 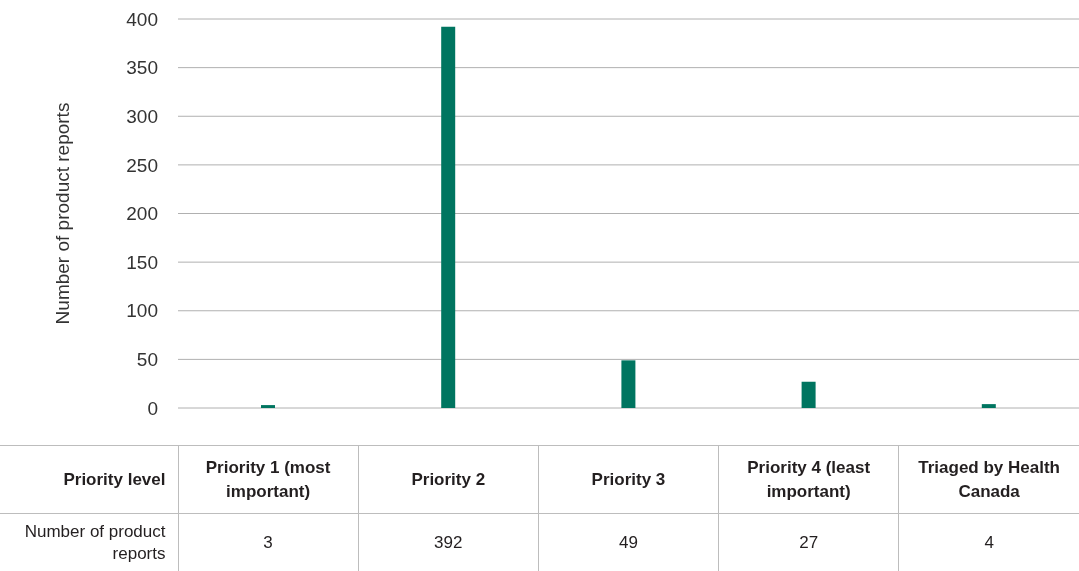 What do you see at coordinates (448, 479) in the screenshot?
I see `x-tick-label: Priority 2` at bounding box center [448, 479].